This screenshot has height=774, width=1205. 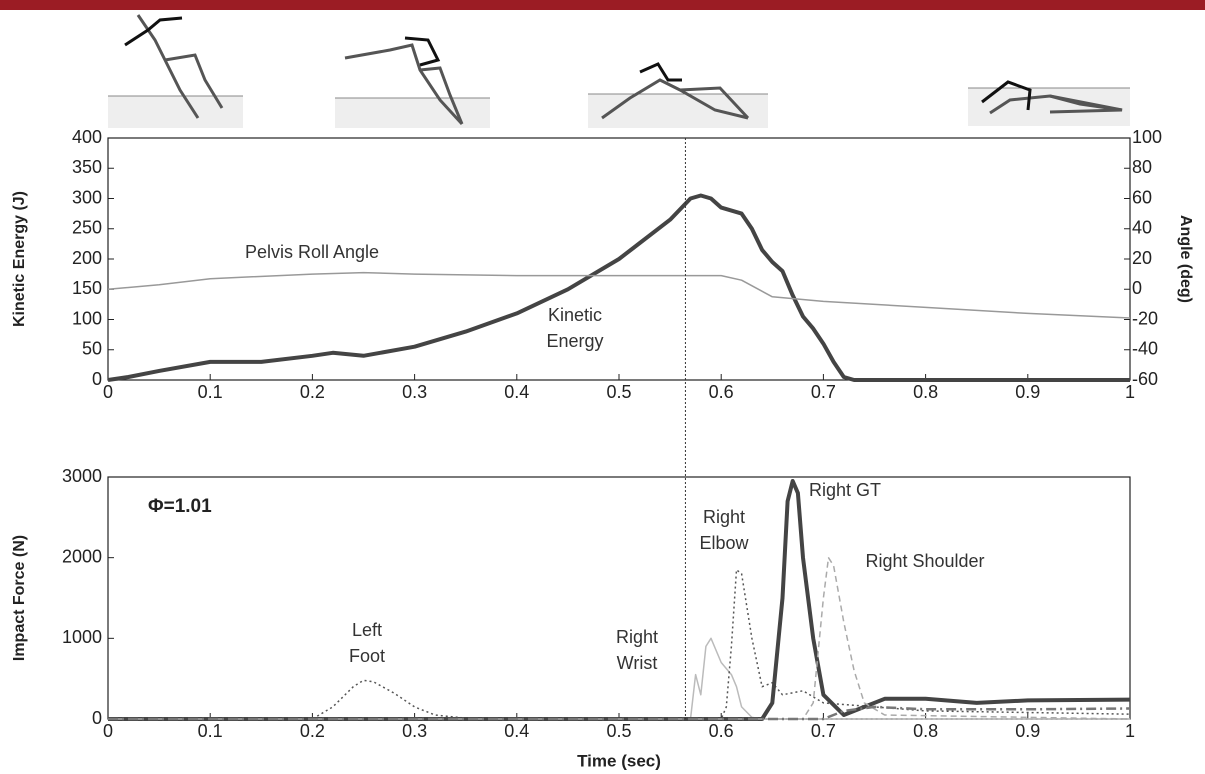 I want to click on series-label: Kinetic Energy, so click(x=575, y=328).